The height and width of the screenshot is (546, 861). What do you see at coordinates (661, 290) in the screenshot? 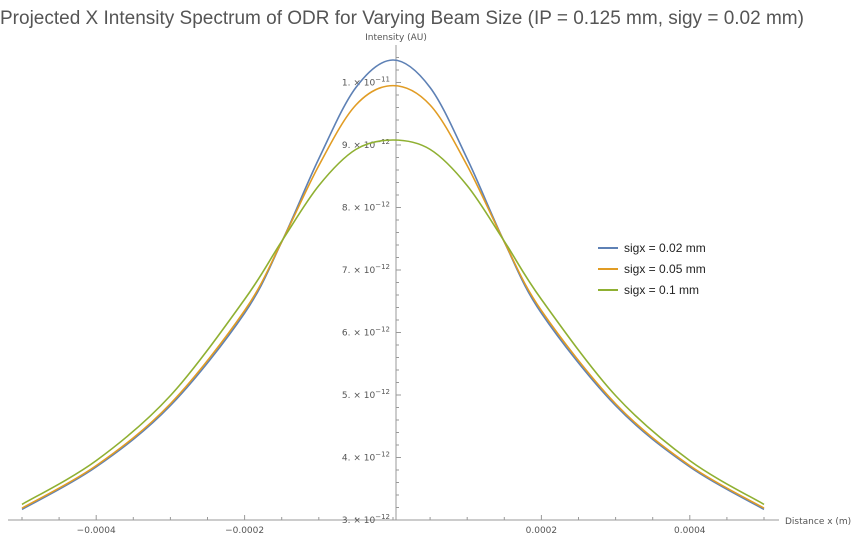
I see `legend-label: sigx = 0.1 mm` at bounding box center [661, 290].